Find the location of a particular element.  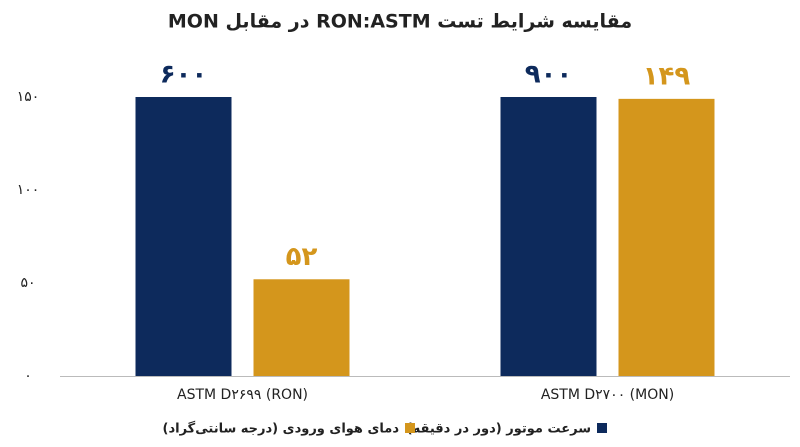

value-label: ۹۰۰ is located at coordinates (549, 75).